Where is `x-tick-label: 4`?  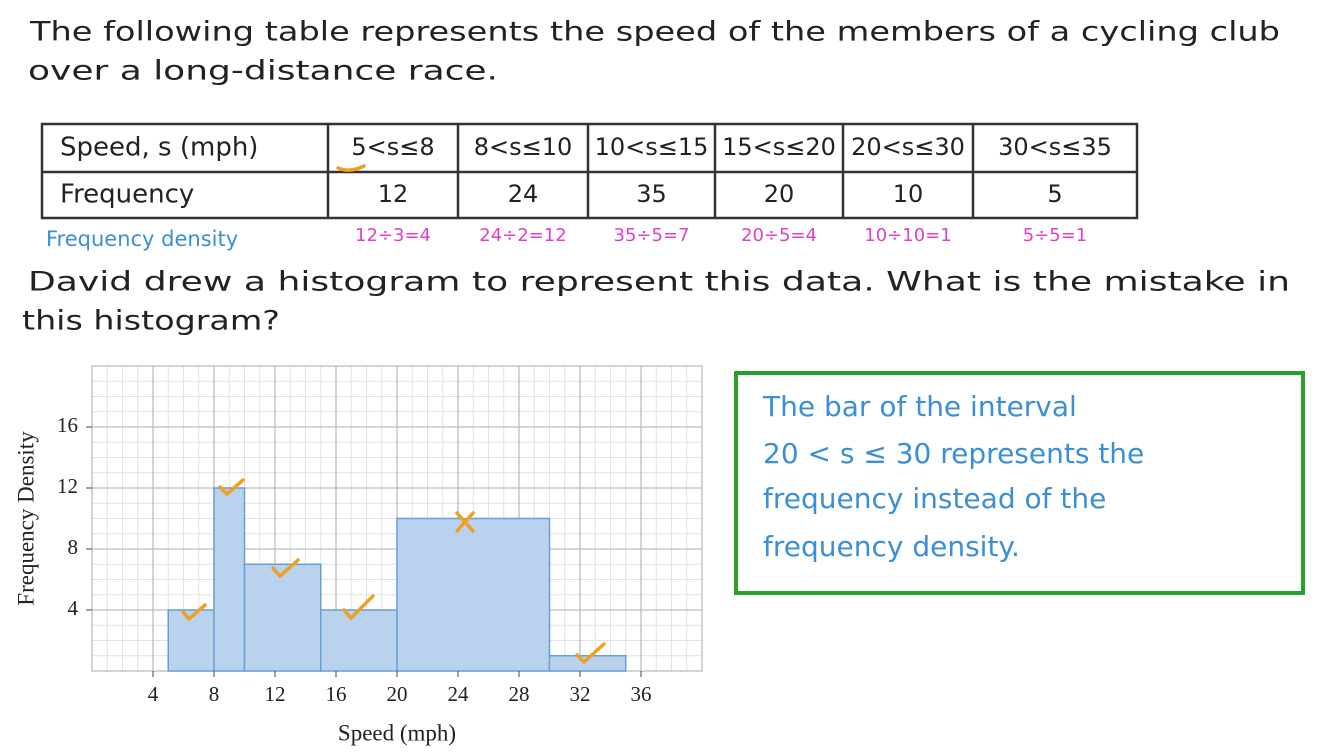 x-tick-label: 4 is located at coordinates (153, 694).